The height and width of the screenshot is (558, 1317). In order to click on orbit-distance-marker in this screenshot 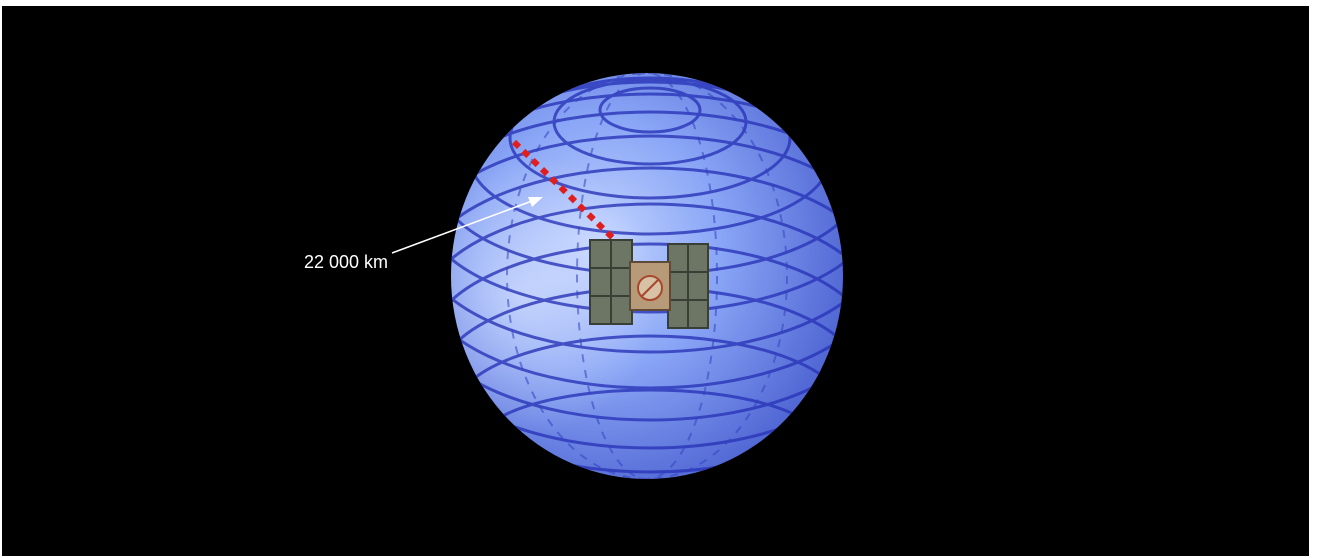, I will do `click(565, 192)`.